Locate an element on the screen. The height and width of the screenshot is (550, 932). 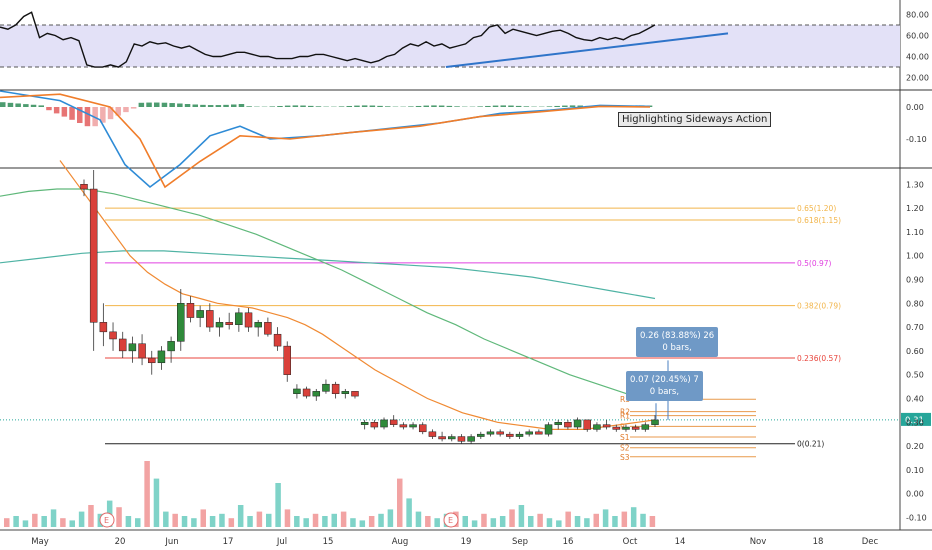
earnings-marker-icon is located at coordinates (451, 520).